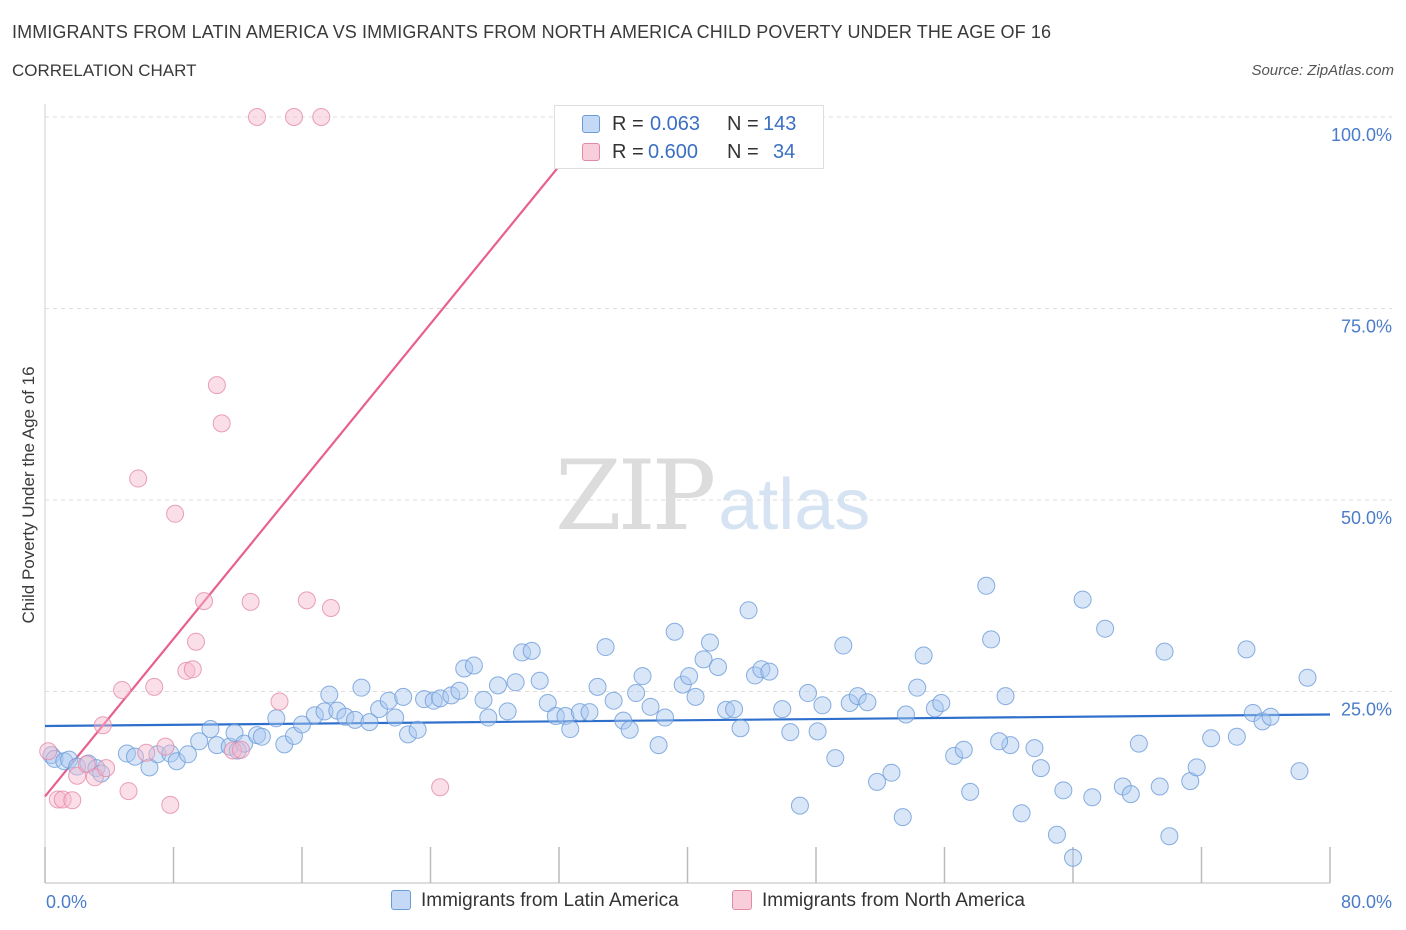  Describe the element at coordinates (591, 152) in the screenshot. I see `legend-swatch-north-america` at that location.